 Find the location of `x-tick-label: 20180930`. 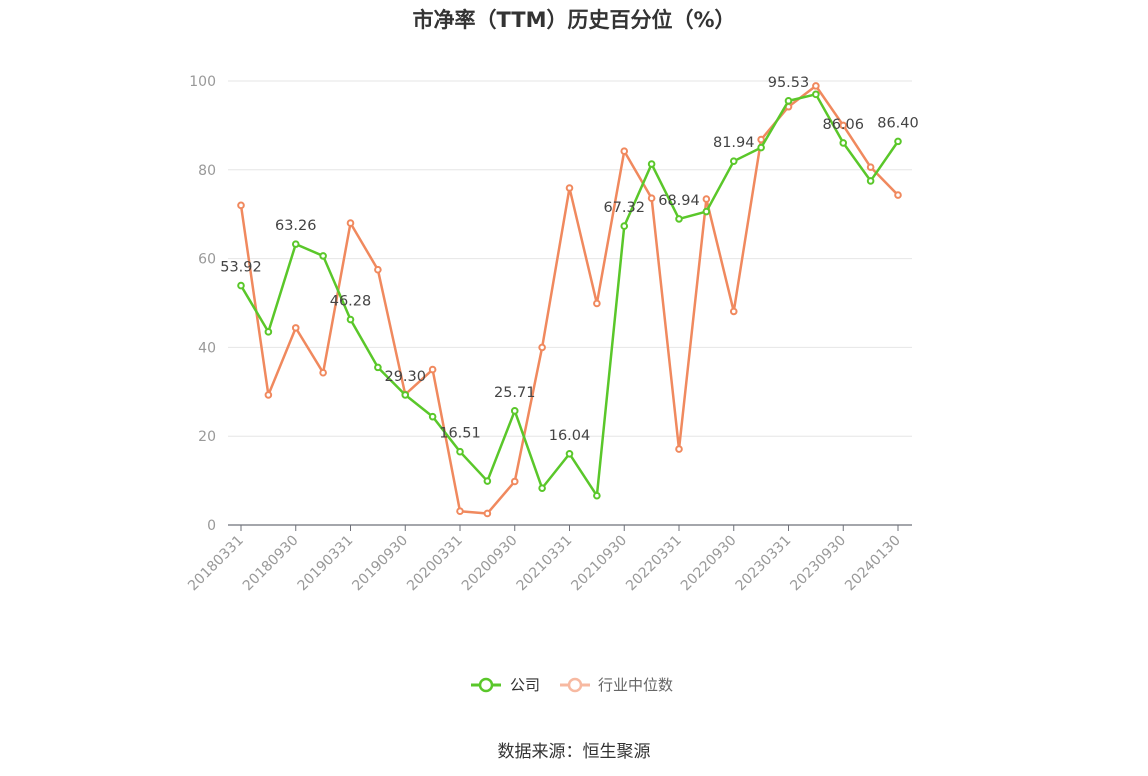

x-tick-label: 20180930 is located at coordinates (271, 564).